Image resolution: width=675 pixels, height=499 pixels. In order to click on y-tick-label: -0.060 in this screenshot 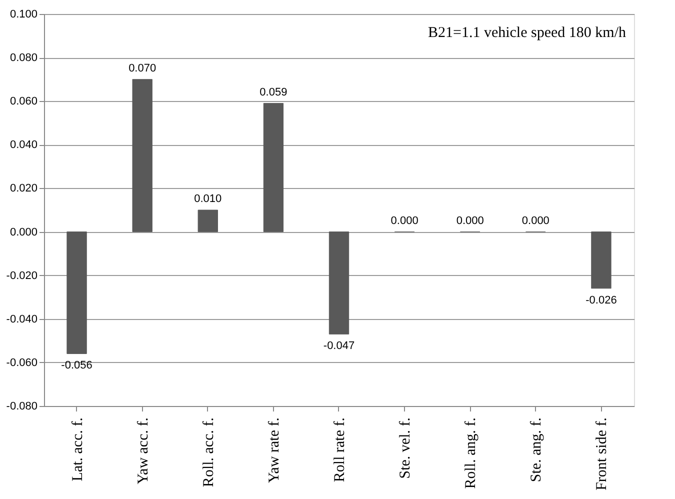, I will do `click(22, 362)`.